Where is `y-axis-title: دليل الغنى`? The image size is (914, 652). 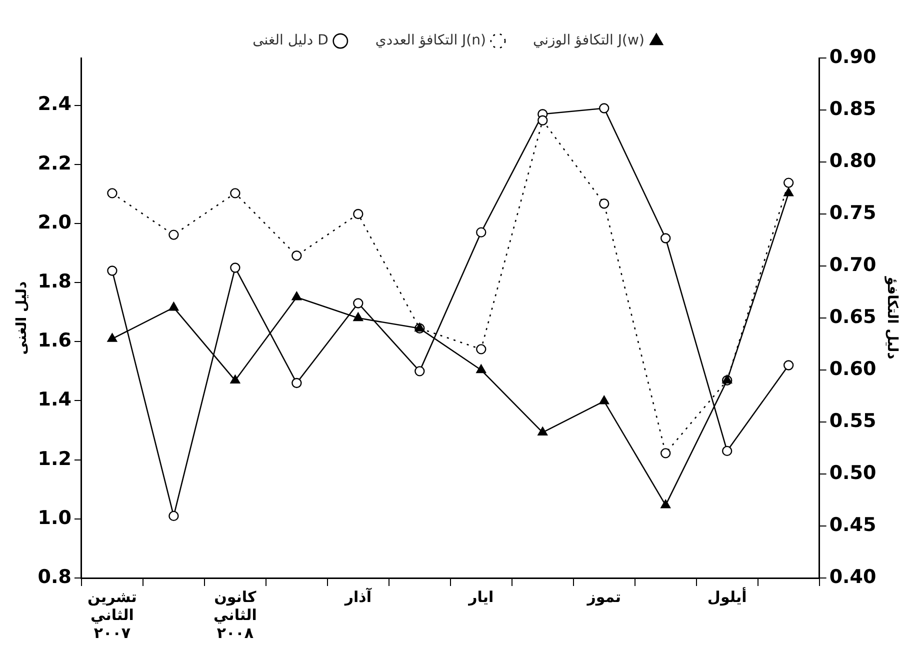 y-axis-title: دليل الغنى is located at coordinates (22, 318).